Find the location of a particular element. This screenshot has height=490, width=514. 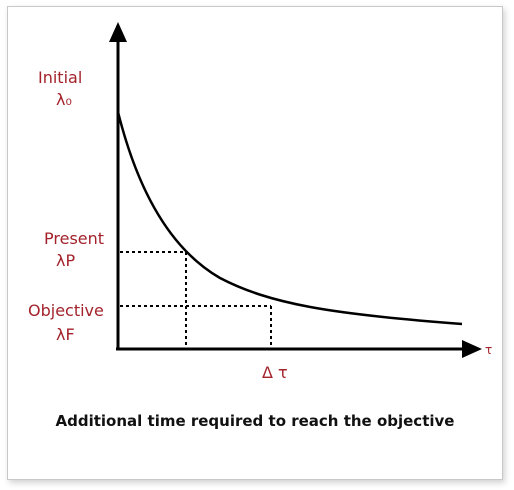

x-axis-arrowhead is located at coordinates (472, 349).